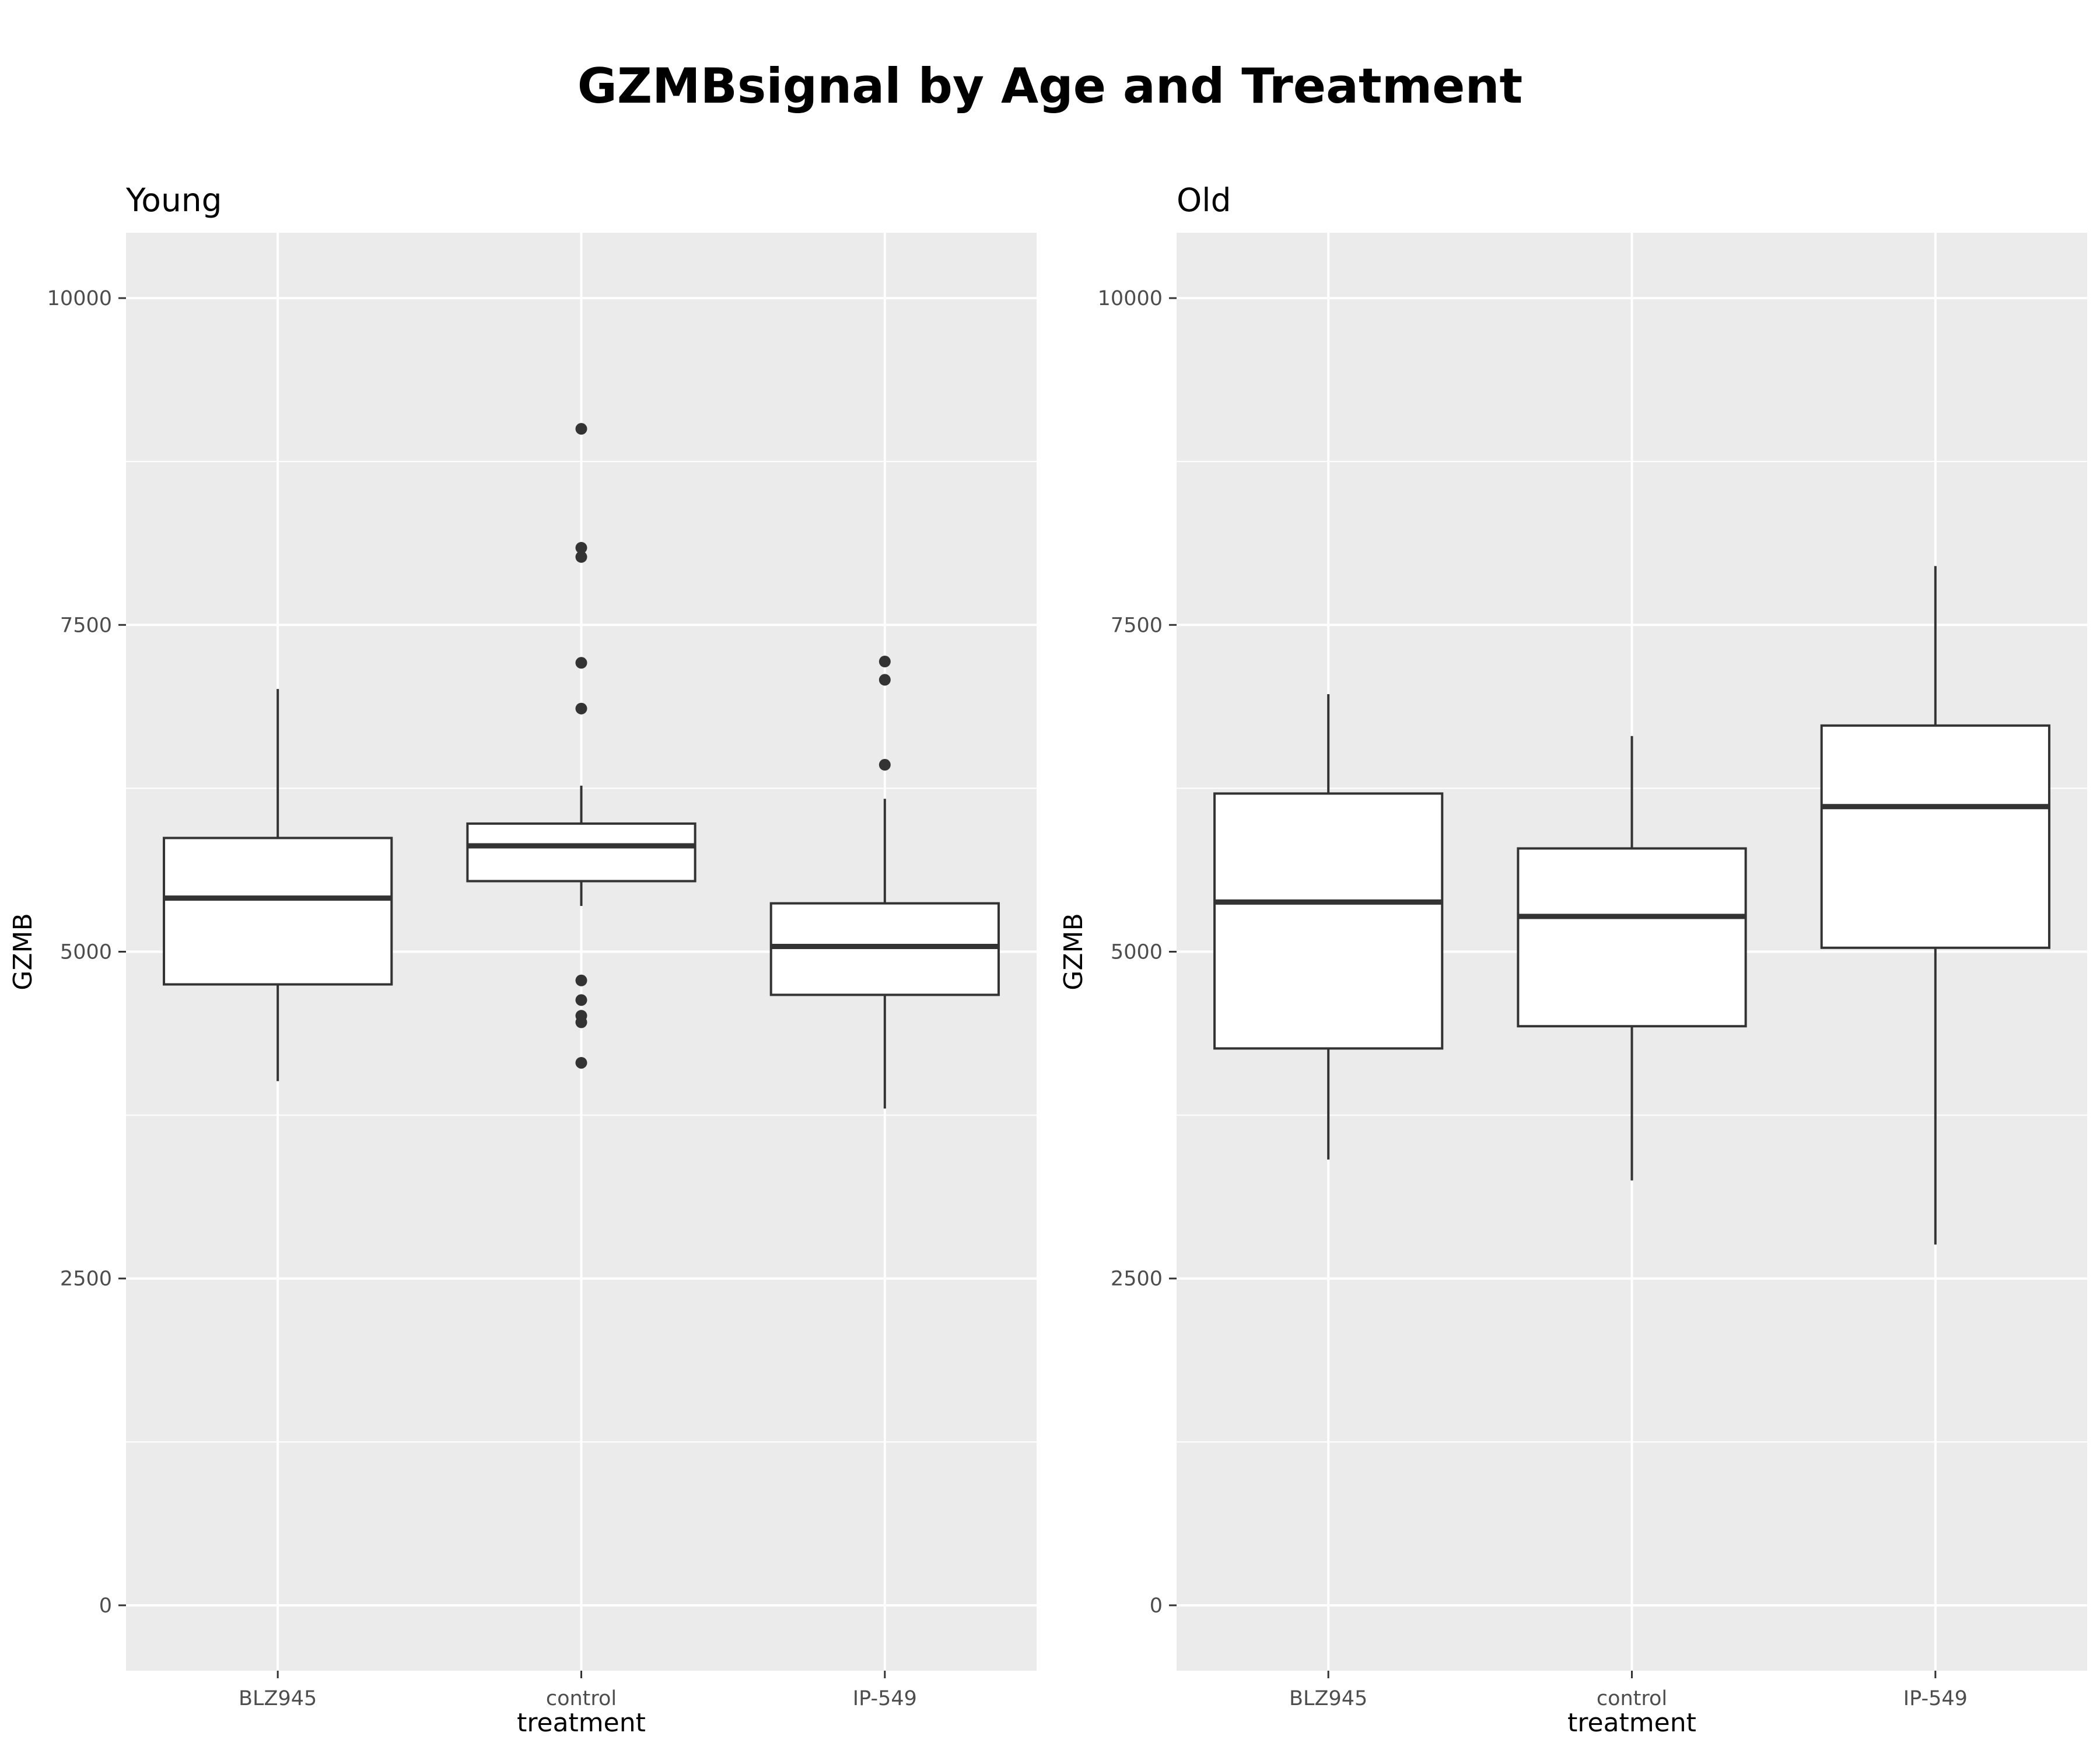 This screenshot has width=2100, height=1750. I want to click on facet-strip-label: Old, so click(1204, 200).